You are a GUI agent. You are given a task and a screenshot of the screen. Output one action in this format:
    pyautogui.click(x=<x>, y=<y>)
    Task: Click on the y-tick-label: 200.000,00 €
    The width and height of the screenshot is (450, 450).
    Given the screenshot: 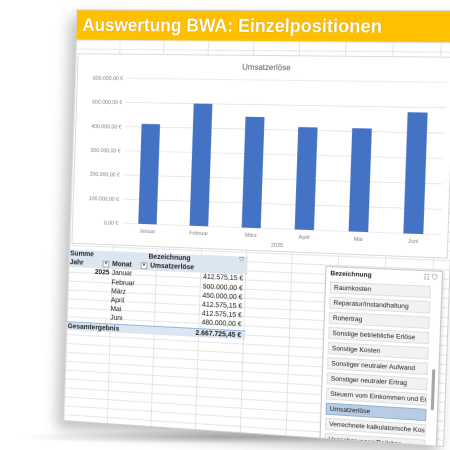 What is the action you would take?
    pyautogui.click(x=105, y=175)
    